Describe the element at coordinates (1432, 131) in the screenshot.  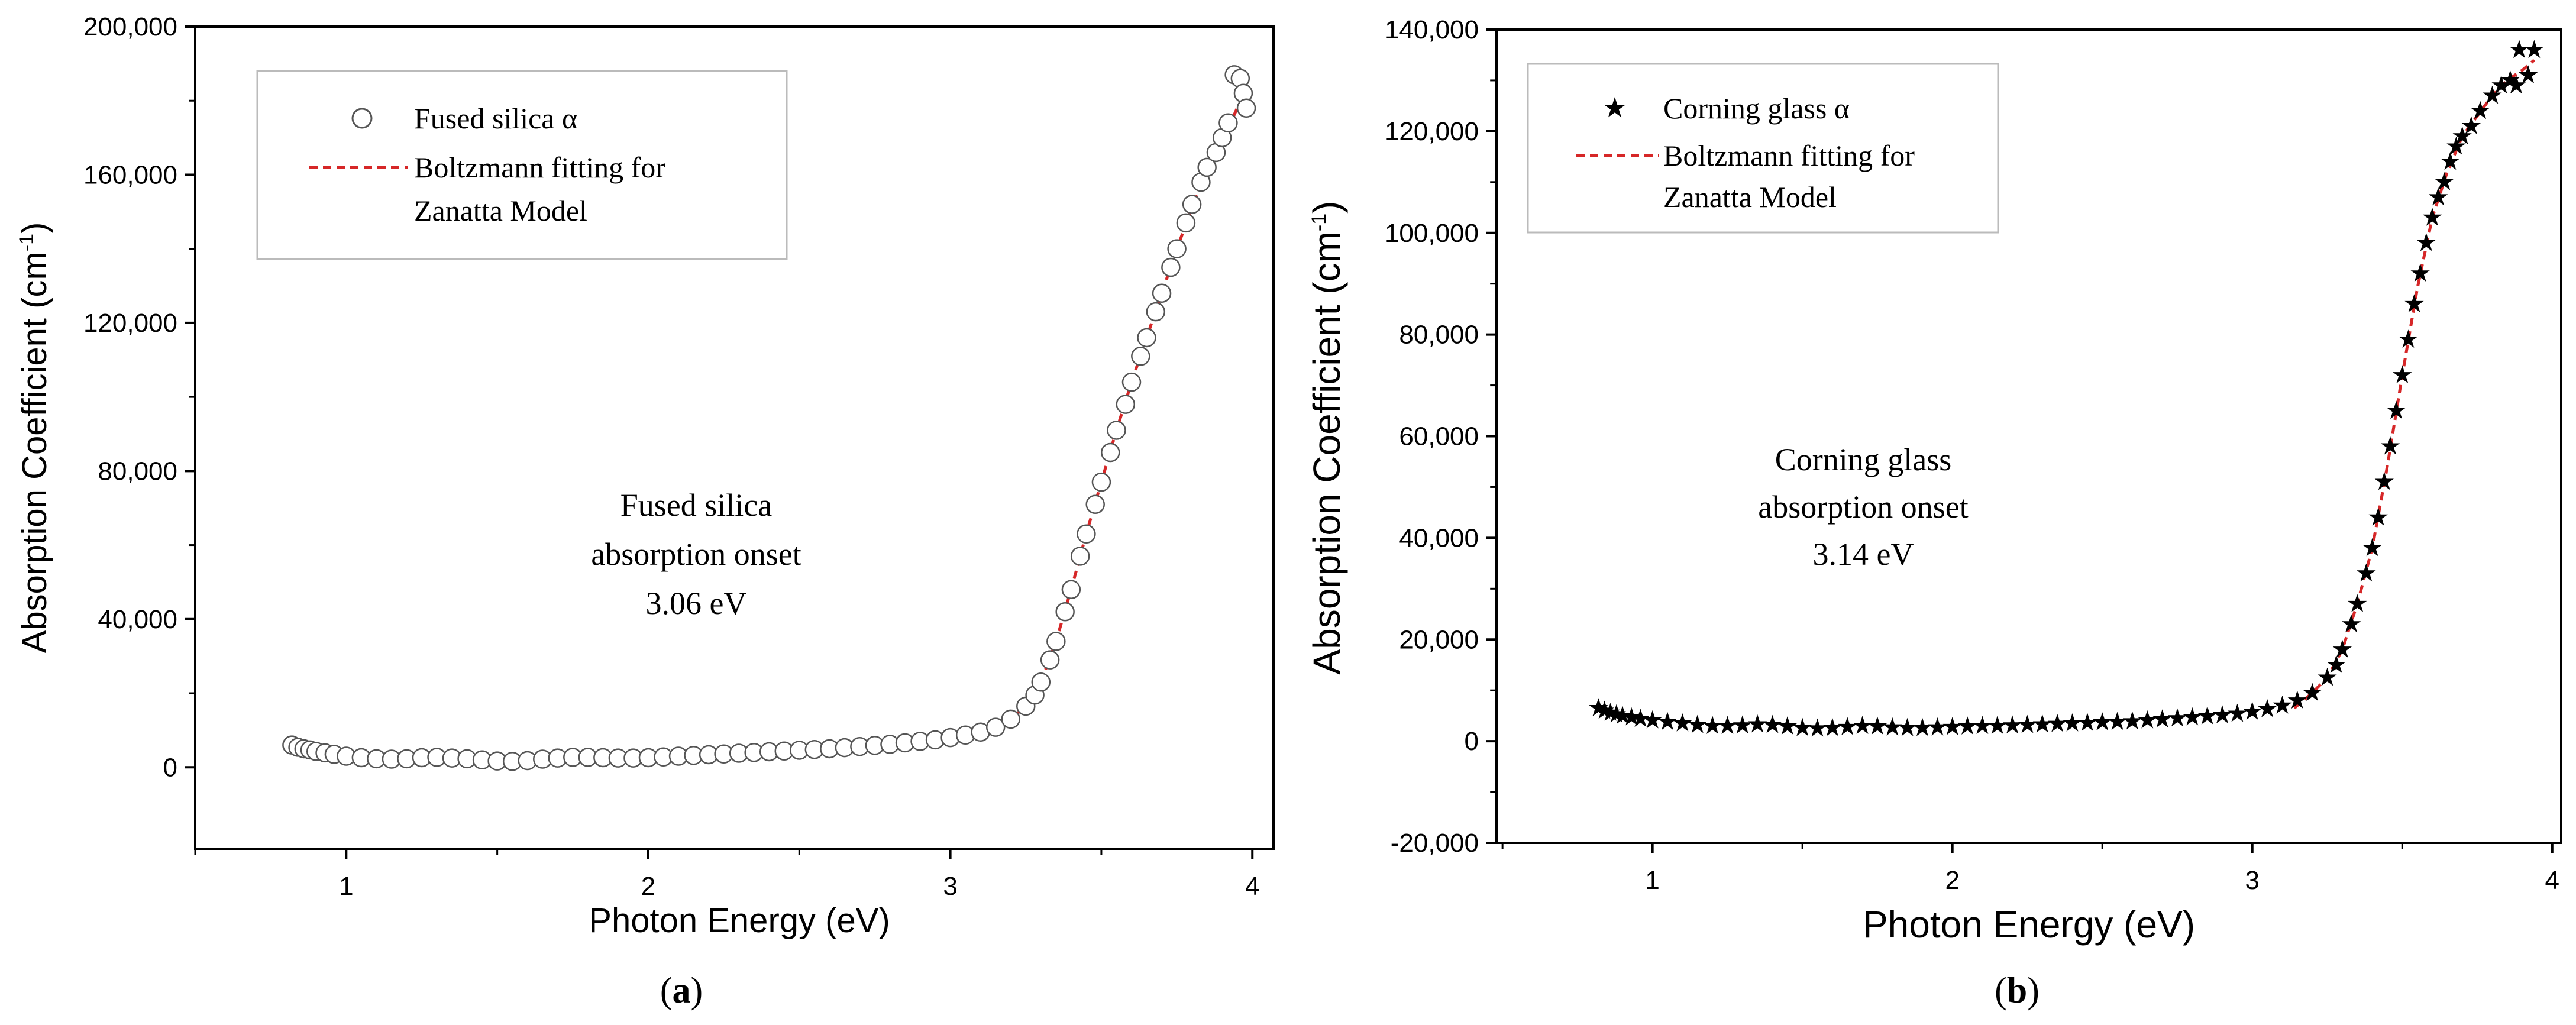
I see `y-tick-label-b-7: 120,000` at that location.